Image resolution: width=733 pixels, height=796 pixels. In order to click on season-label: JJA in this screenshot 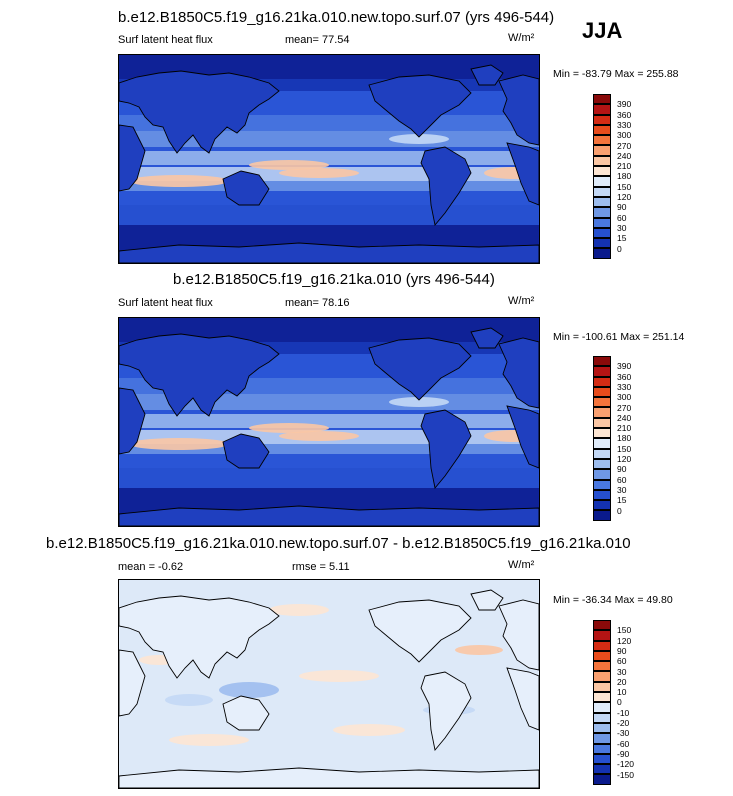, I will do `click(602, 30)`.